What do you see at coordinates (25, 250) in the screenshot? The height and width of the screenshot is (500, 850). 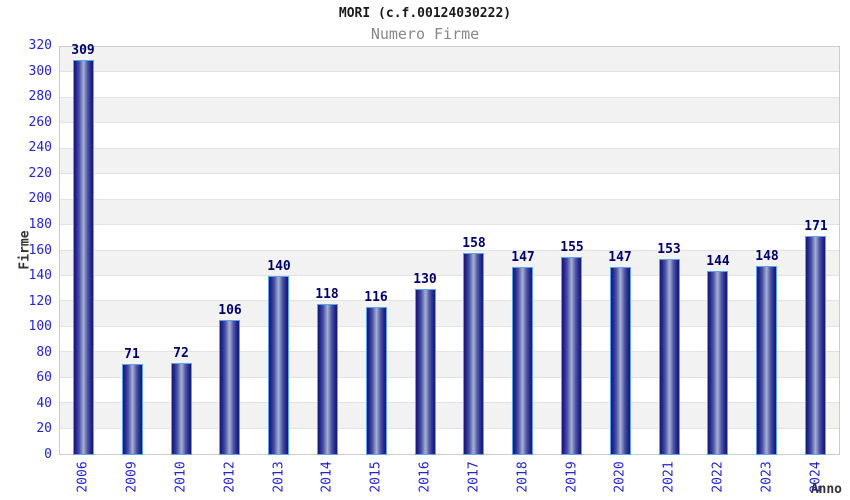 I see `y-axis-title: Firme` at bounding box center [25, 250].